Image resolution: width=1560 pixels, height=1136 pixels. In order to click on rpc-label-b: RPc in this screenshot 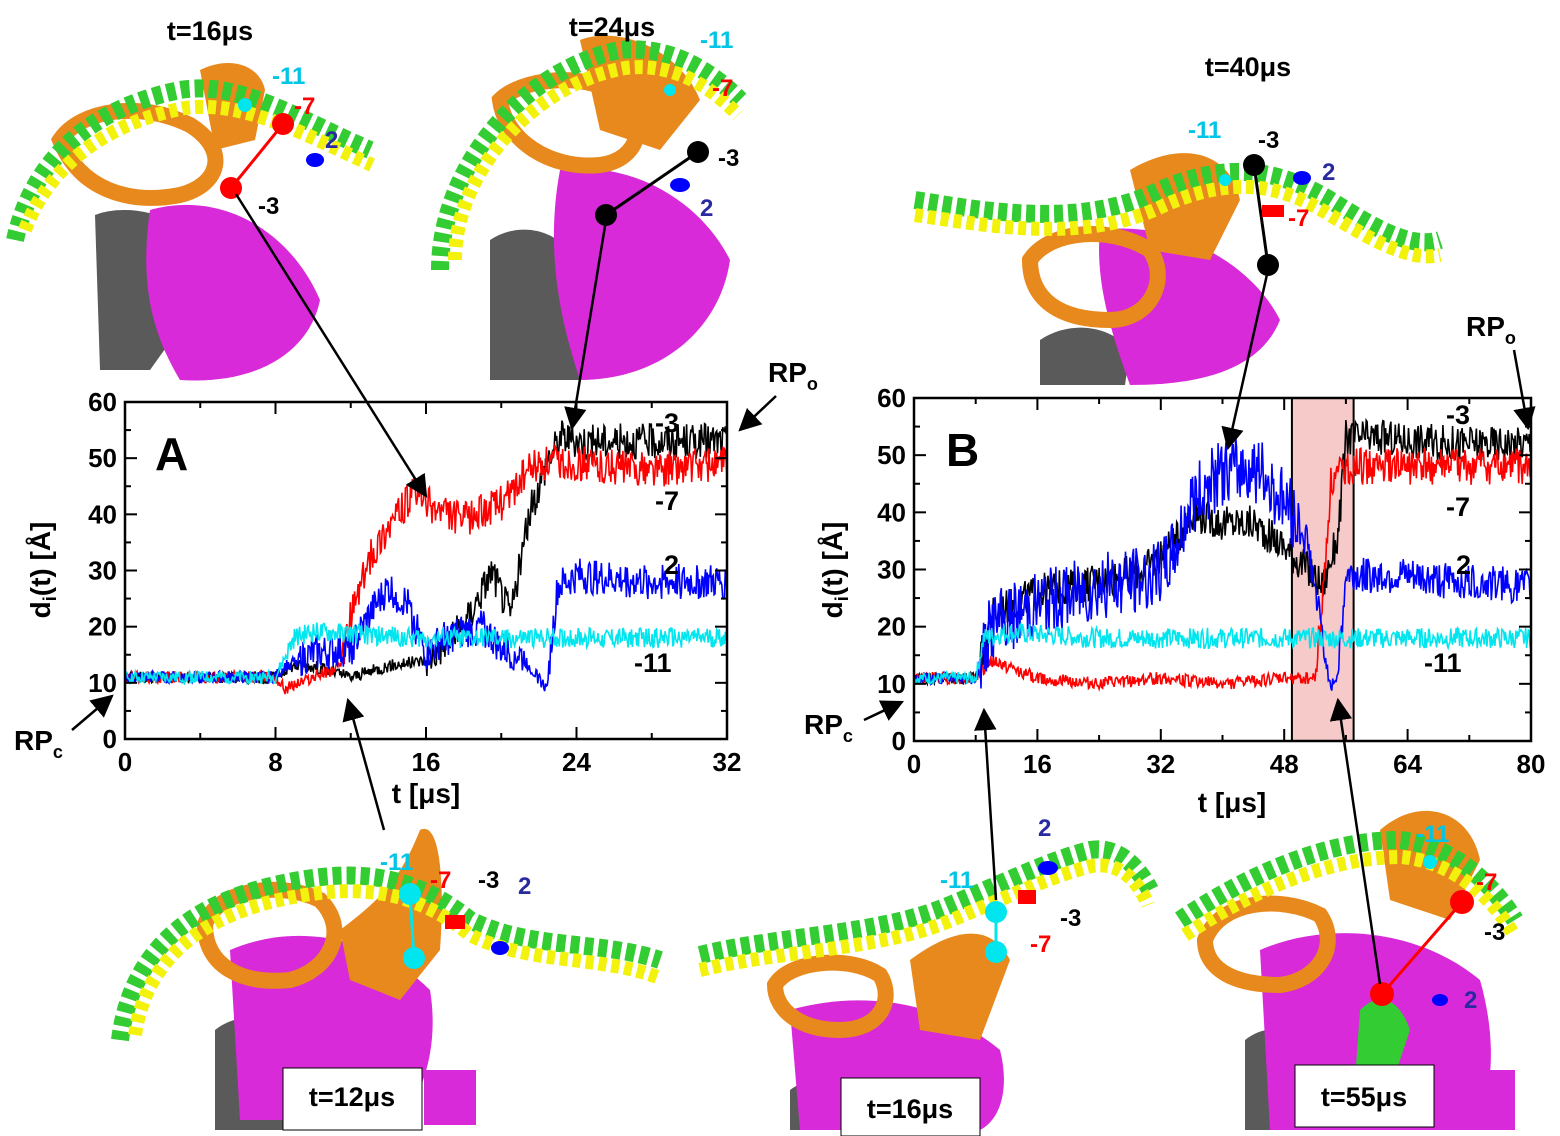, I will do `click(828, 727)`.